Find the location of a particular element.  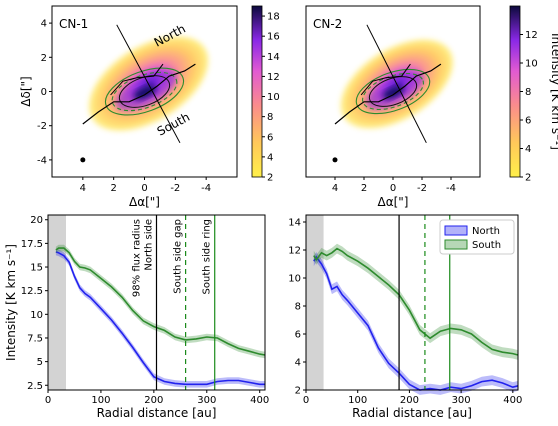

y-tick-label: 2.5 is located at coordinates (35, 386).